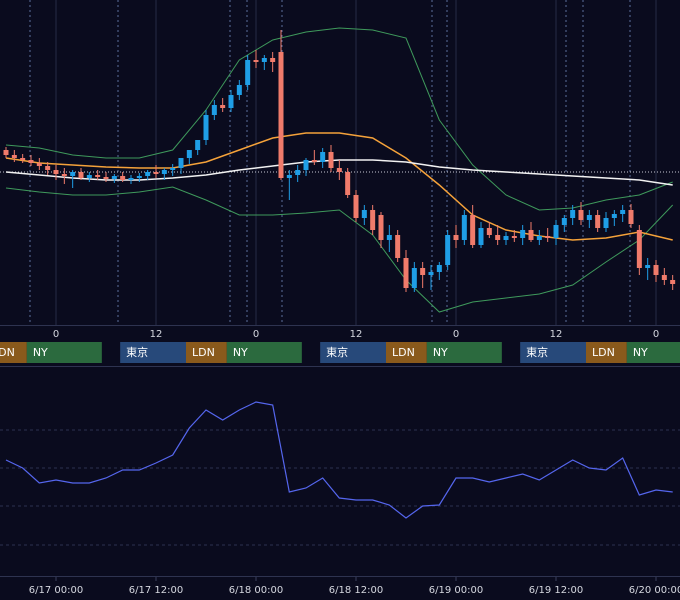 The height and width of the screenshot is (600, 680). I want to click on x-tick-label: 6/19 00:00, so click(456, 590).